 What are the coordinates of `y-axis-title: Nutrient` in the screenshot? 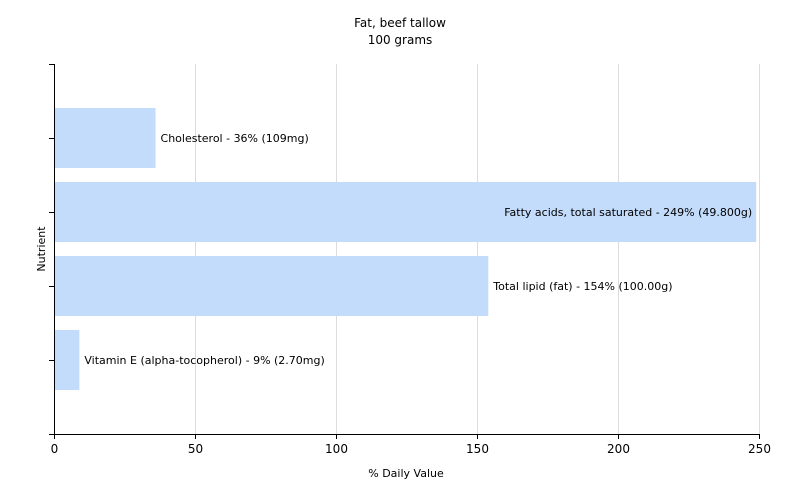 It's located at (41, 249).